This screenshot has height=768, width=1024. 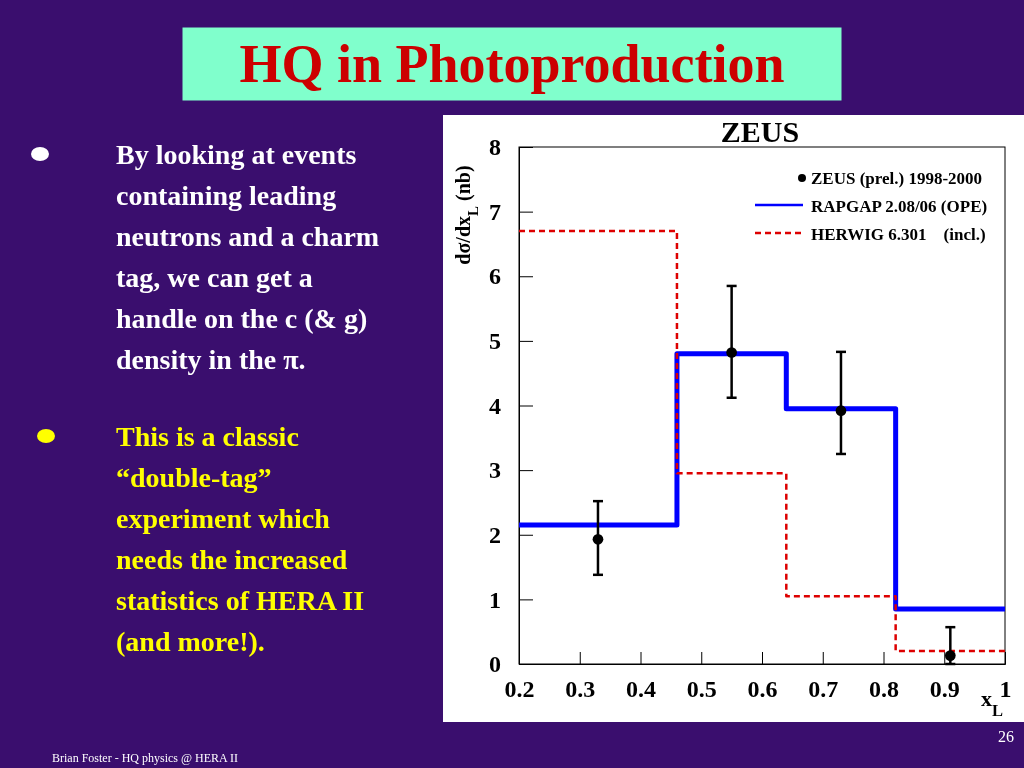 I want to click on legend-label: RAPGAP 2.08/06 (OPE), so click(x=899, y=206).